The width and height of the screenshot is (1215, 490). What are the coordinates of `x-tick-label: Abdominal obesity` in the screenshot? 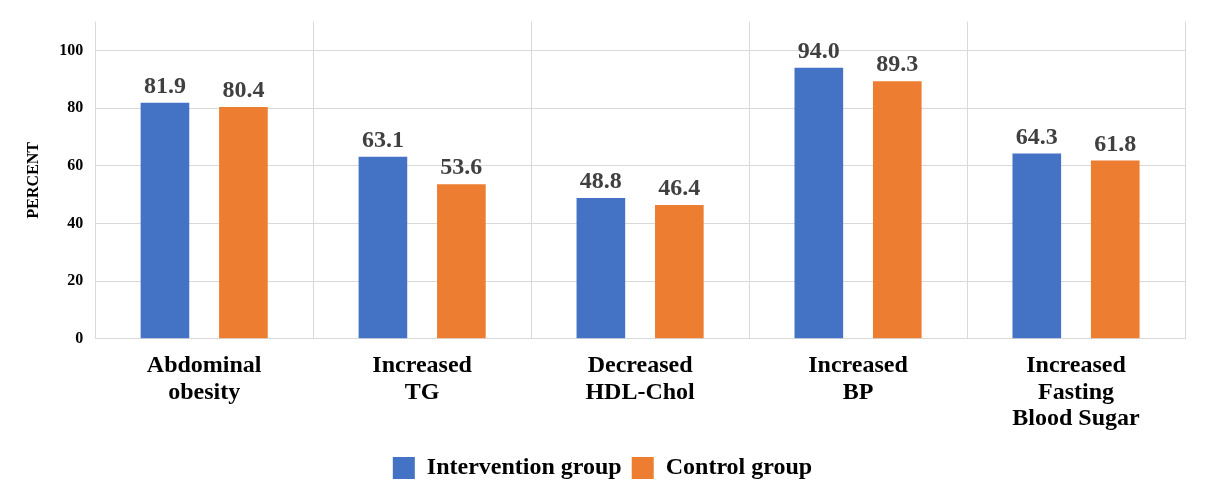 It's located at (204, 377).